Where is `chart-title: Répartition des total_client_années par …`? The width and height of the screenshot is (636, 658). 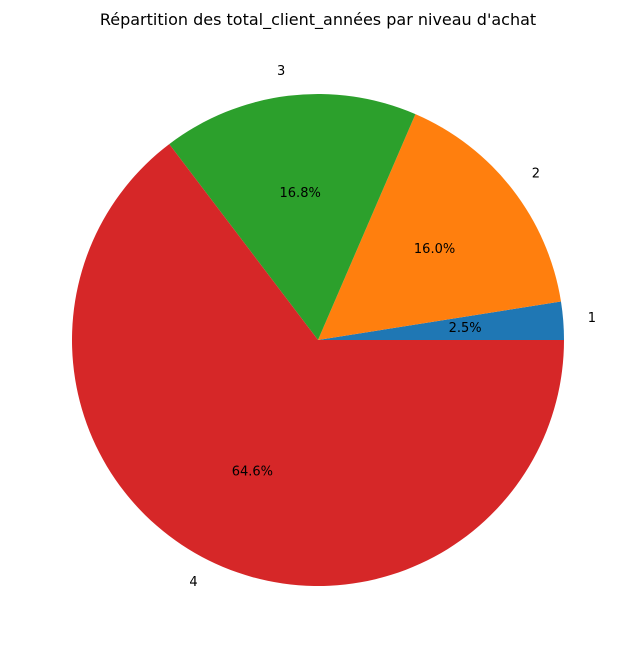
chart-title: Répartition des total_client_années par … is located at coordinates (318, 20).